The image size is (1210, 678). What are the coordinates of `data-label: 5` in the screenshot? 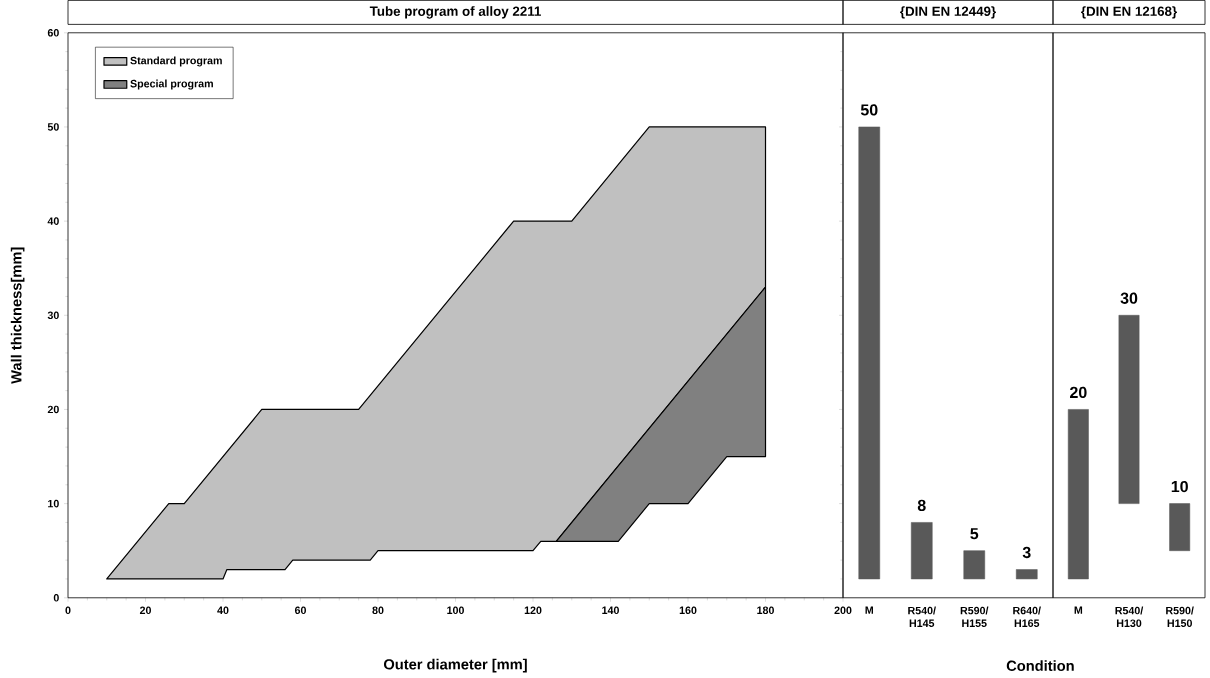 It's located at (974, 534).